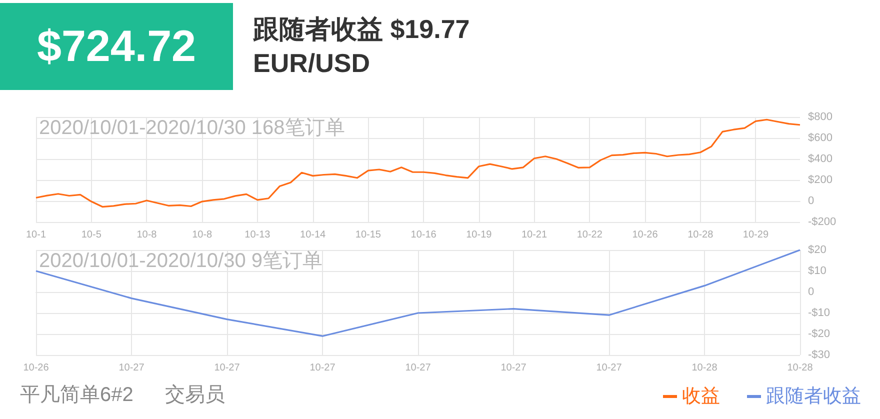 The height and width of the screenshot is (419, 880). I want to click on x-tick-label: 10-22, so click(589, 235).